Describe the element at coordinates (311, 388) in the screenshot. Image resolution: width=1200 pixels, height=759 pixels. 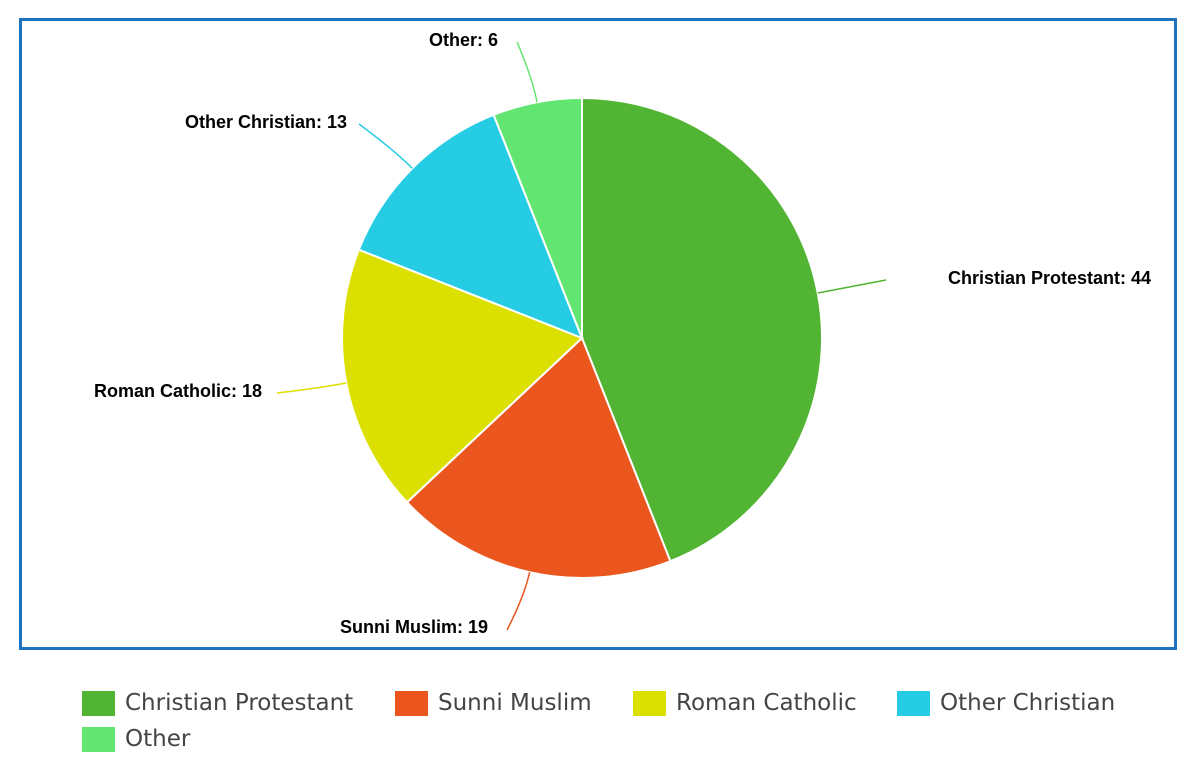
I see `label-connector-roman-catholic` at that location.